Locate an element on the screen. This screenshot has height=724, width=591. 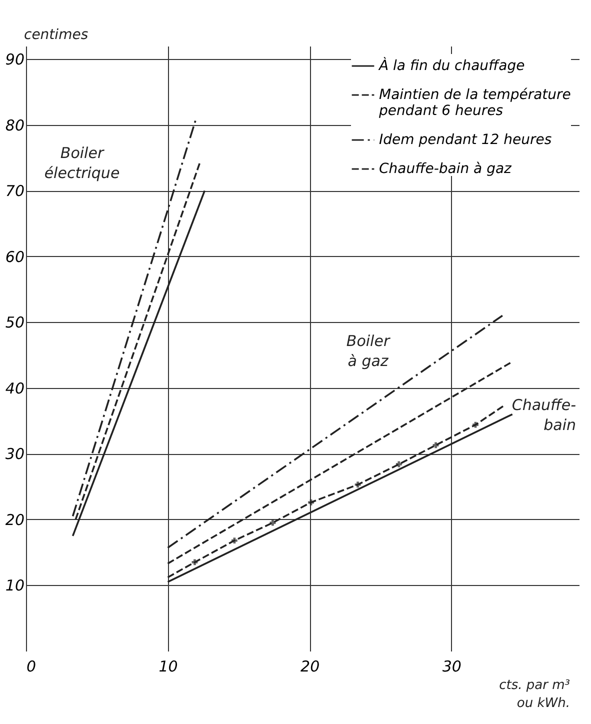
y-tick-label: 50 is located at coordinates (14, 323).